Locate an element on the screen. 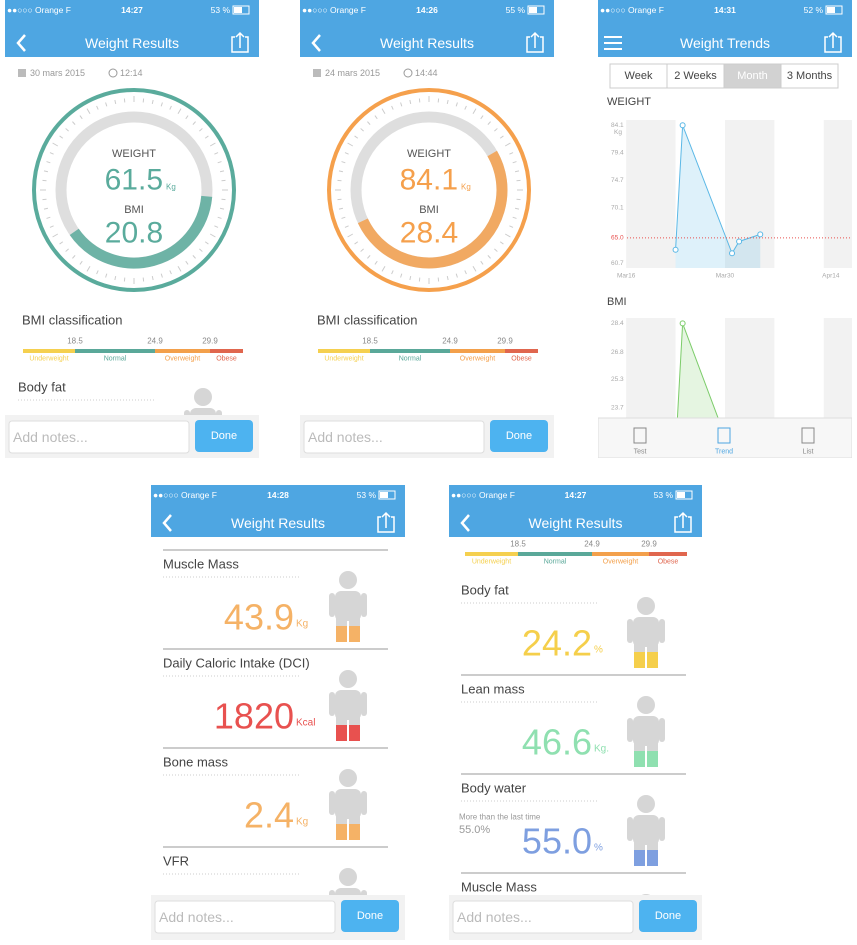  tab-label: List is located at coordinates (808, 452).